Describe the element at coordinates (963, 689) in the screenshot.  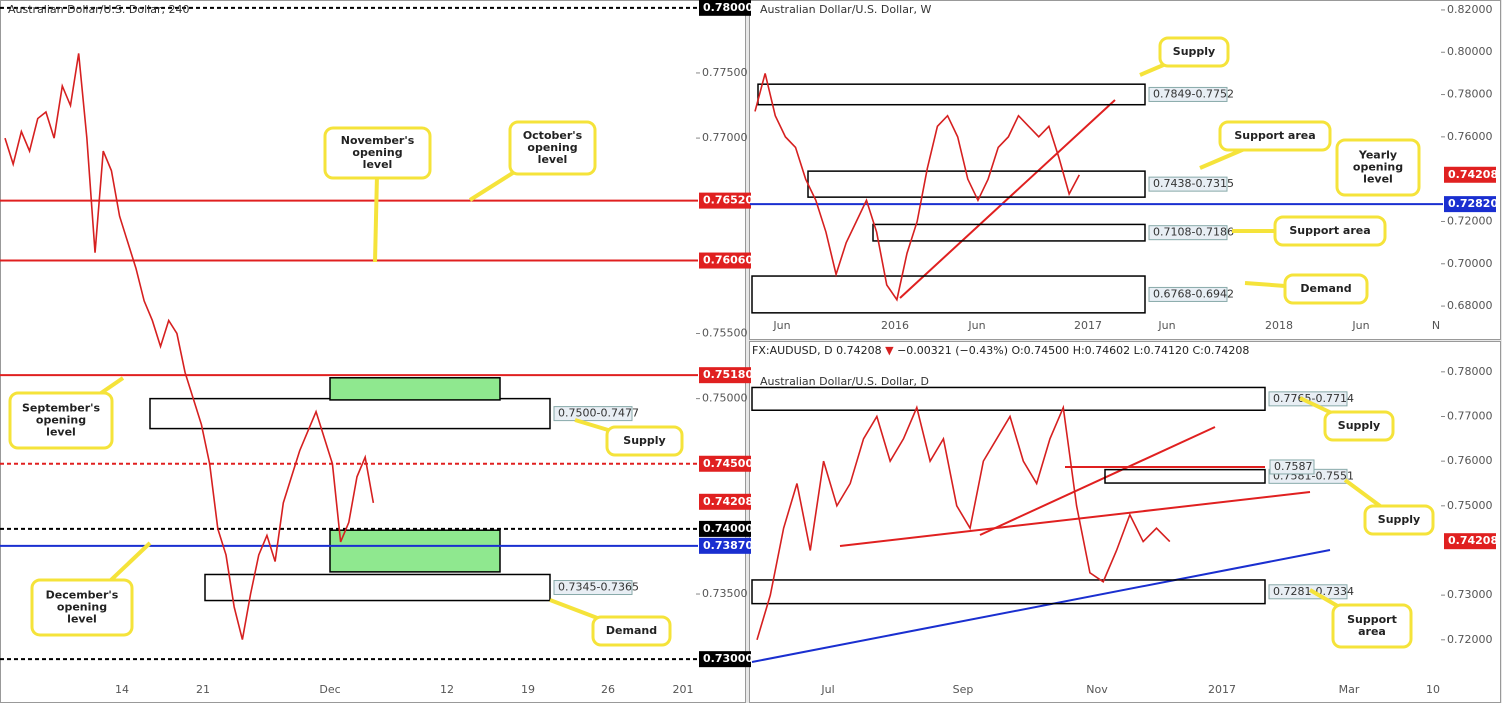
I see `x-tick-label: Sep` at that location.